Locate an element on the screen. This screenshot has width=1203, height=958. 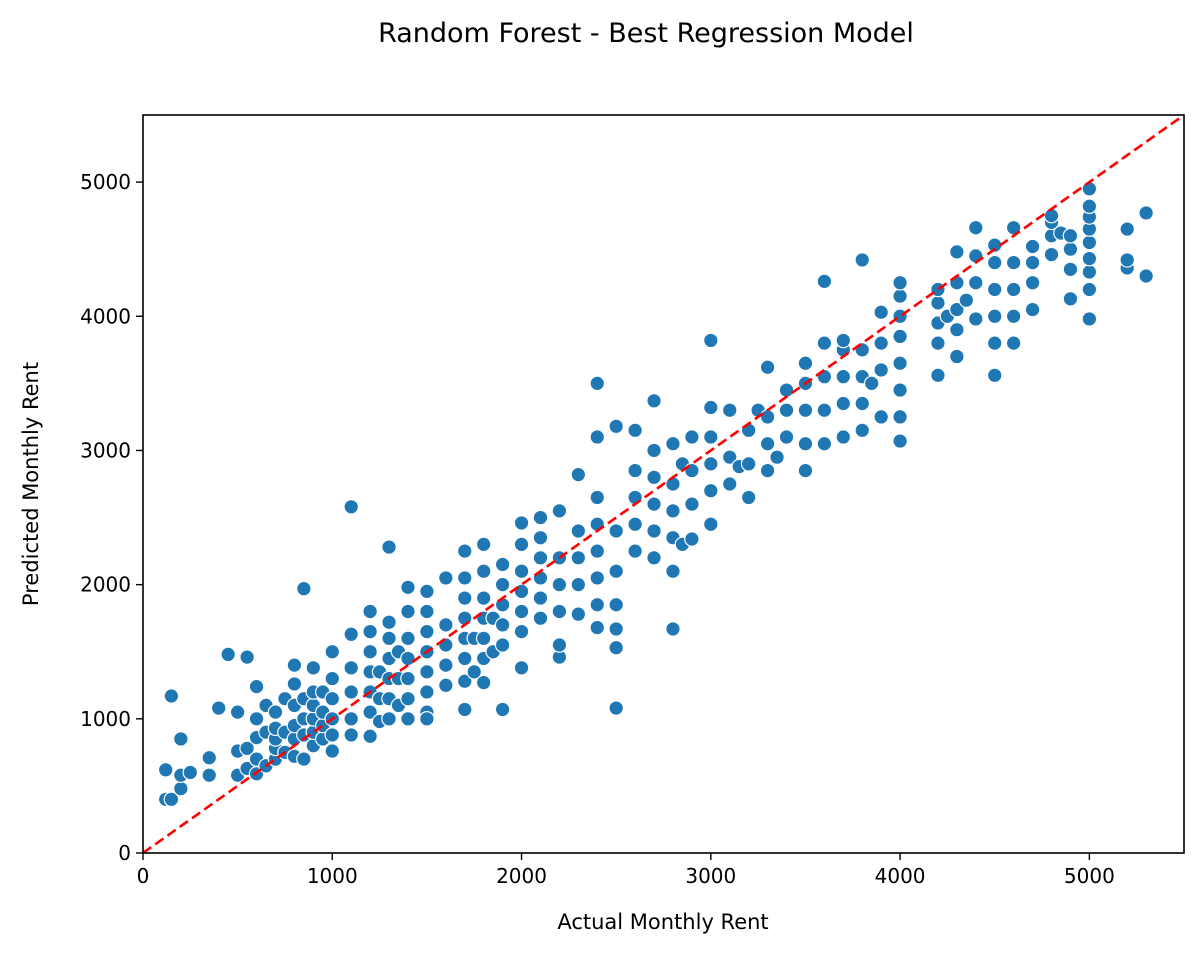
x-axis-ticks: 0 1000 2000 3000 4000 5000 is located at coordinates (626, 870).